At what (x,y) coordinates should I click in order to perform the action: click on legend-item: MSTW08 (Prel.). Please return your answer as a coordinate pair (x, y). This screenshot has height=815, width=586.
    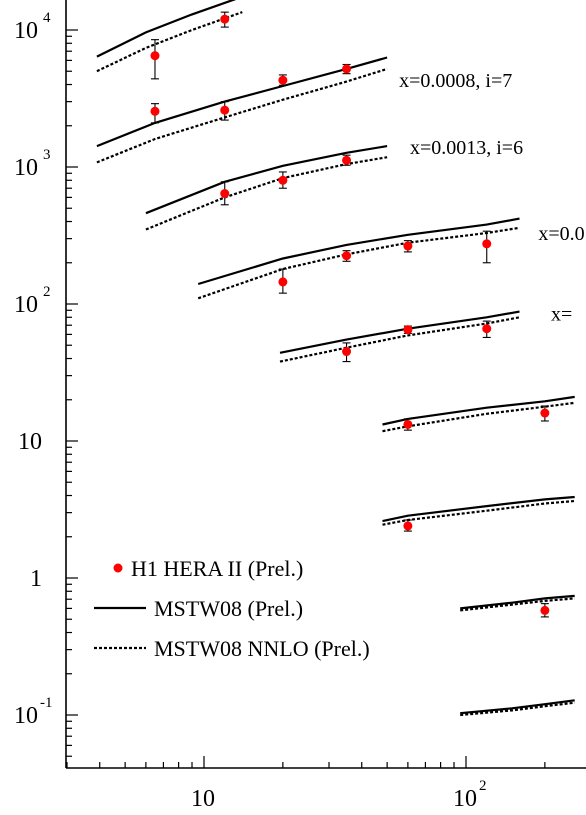
    Looking at the image, I should click on (198, 608).